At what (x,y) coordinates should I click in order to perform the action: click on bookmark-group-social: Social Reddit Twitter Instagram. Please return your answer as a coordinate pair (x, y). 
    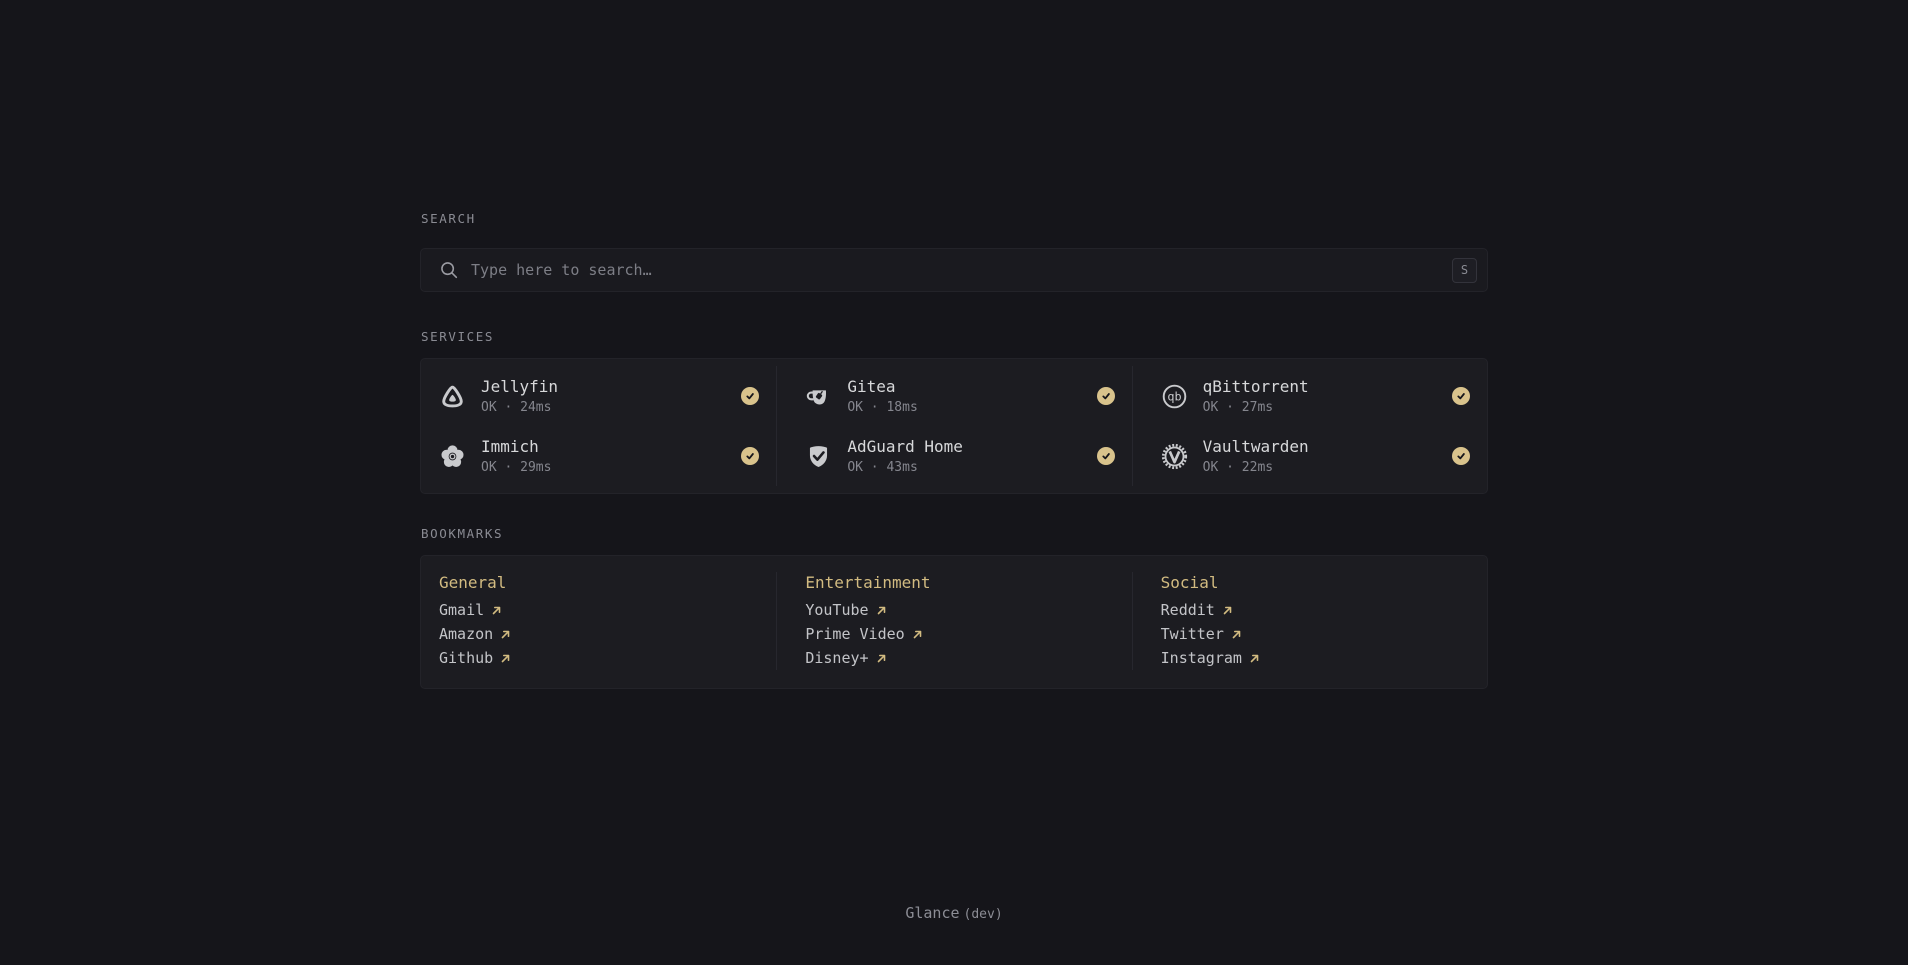
    Looking at the image, I should click on (1309, 621).